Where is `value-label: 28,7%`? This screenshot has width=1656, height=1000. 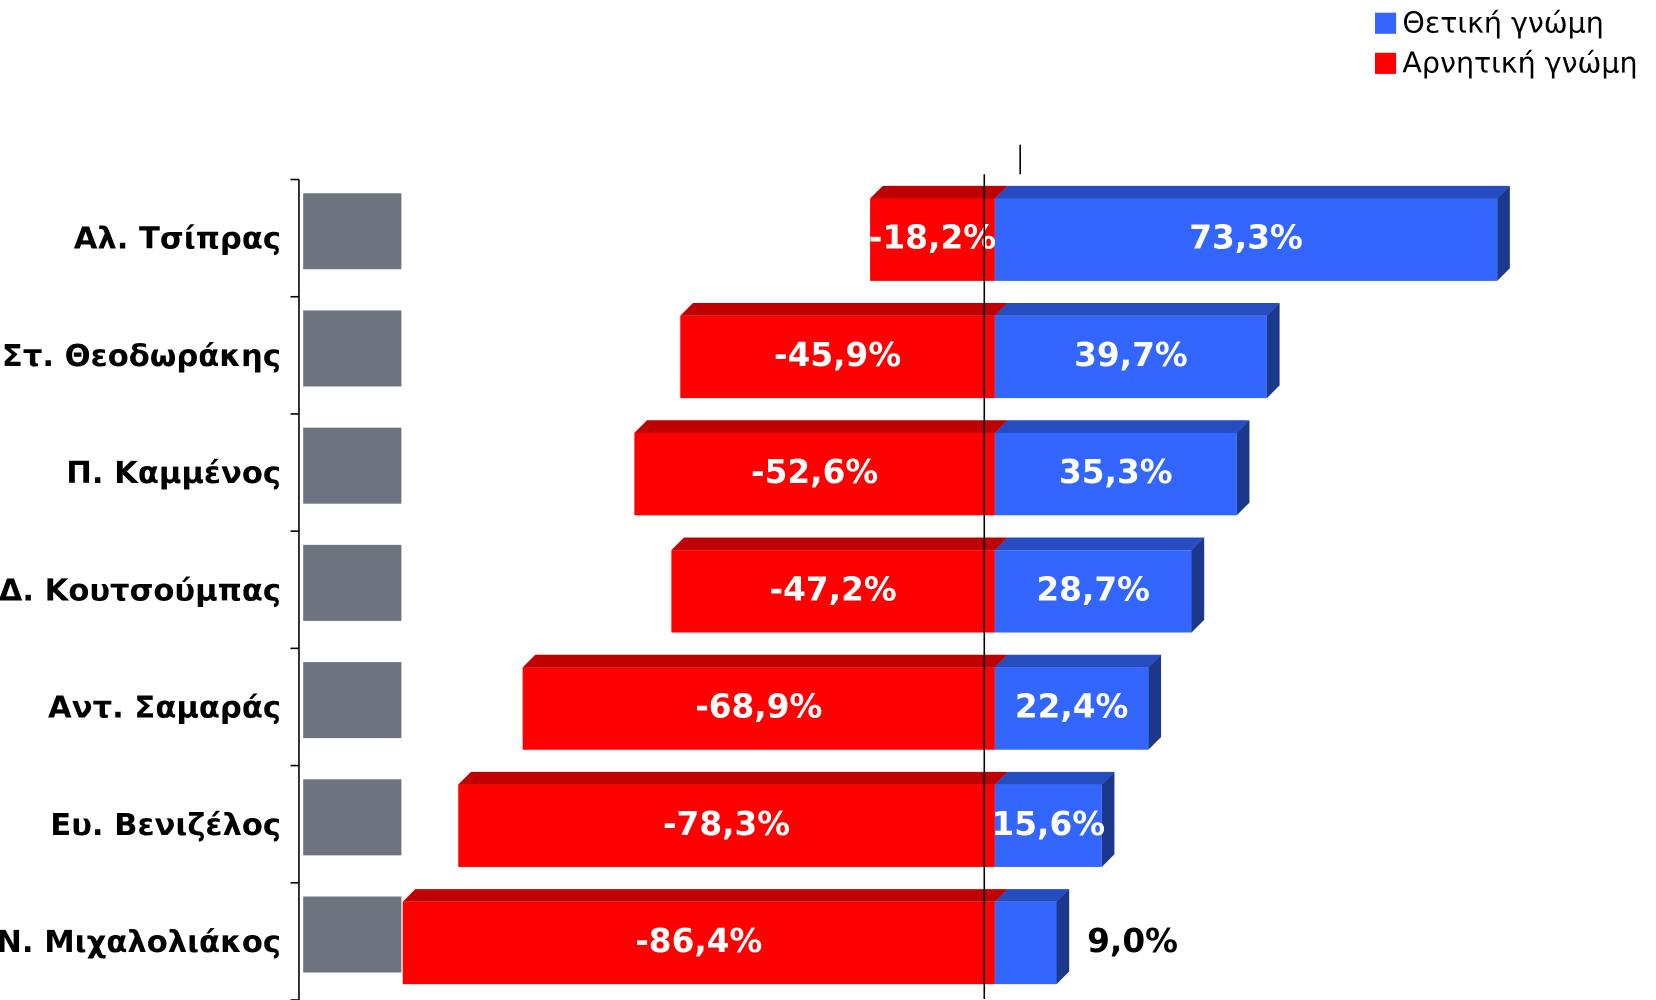
value-label: 28,7% is located at coordinates (1093, 589).